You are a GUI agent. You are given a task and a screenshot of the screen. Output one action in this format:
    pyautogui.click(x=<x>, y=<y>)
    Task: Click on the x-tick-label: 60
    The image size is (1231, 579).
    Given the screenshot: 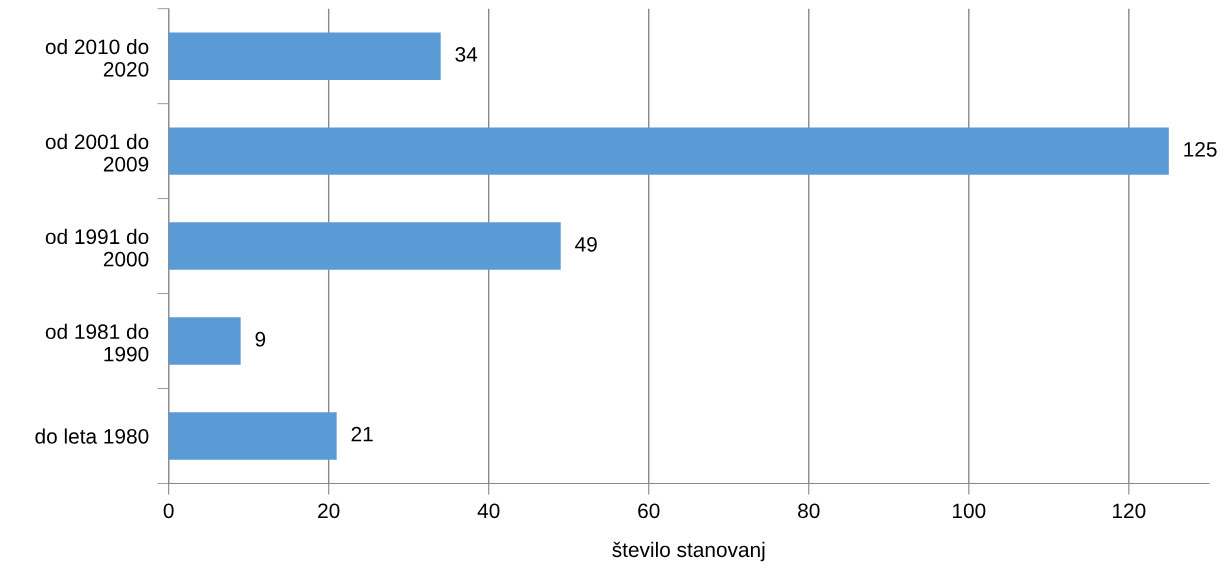 What is the action you would take?
    pyautogui.click(x=649, y=511)
    